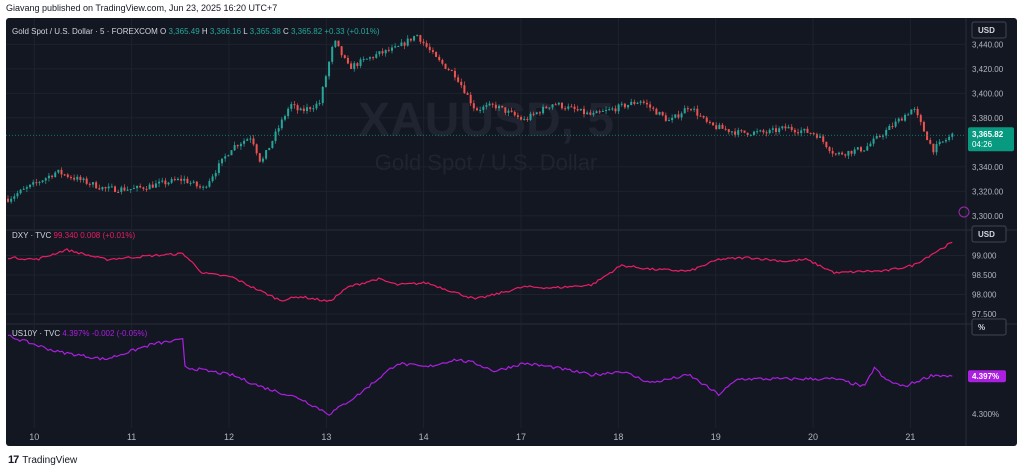 Image resolution: width=1024 pixels, height=472 pixels. What do you see at coordinates (988, 118) in the screenshot?
I see `price-axis-label: 3,380.00` at bounding box center [988, 118].